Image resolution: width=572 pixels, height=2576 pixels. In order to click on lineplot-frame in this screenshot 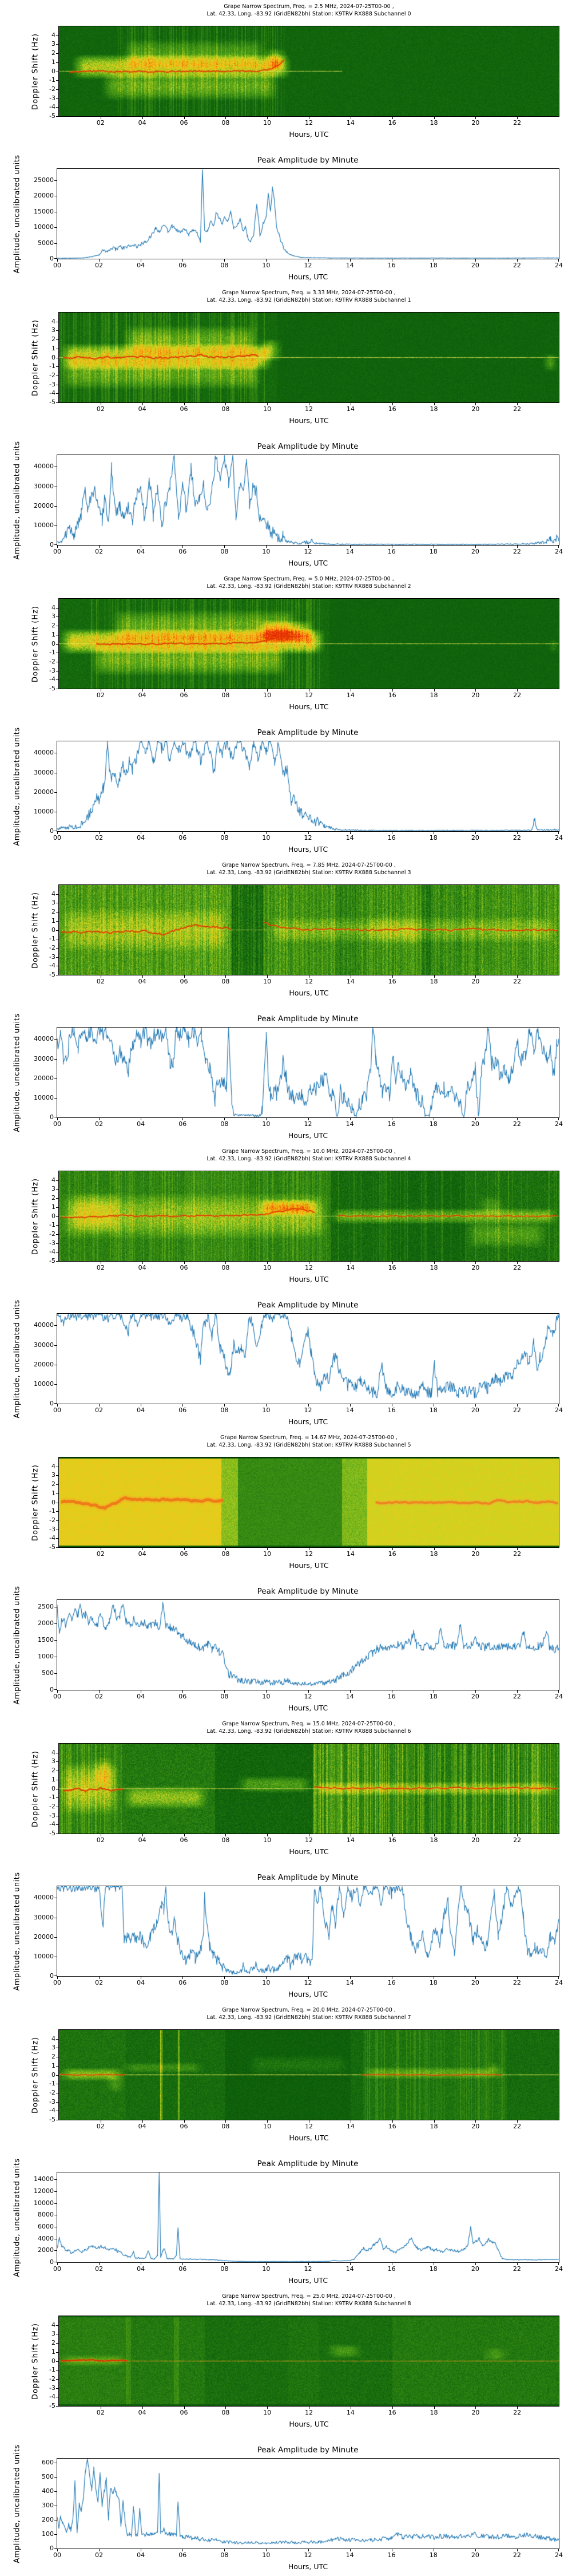, I will do `click(308, 213)`.